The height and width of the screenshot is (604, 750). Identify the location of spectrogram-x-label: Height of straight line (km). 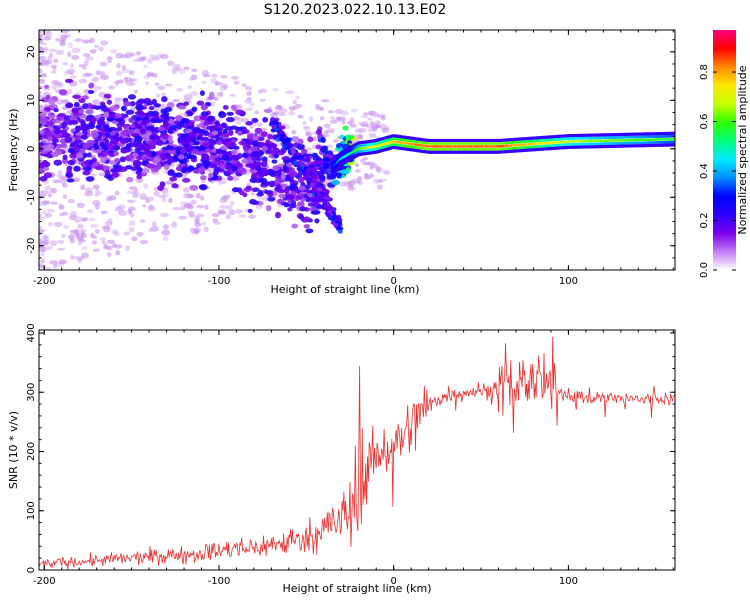
(344, 289).